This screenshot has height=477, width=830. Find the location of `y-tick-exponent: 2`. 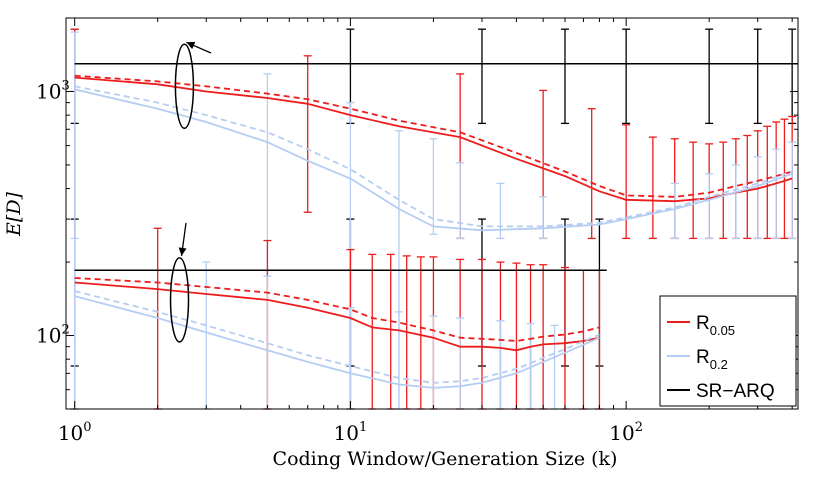

y-tick-exponent: 2 is located at coordinates (65, 330).